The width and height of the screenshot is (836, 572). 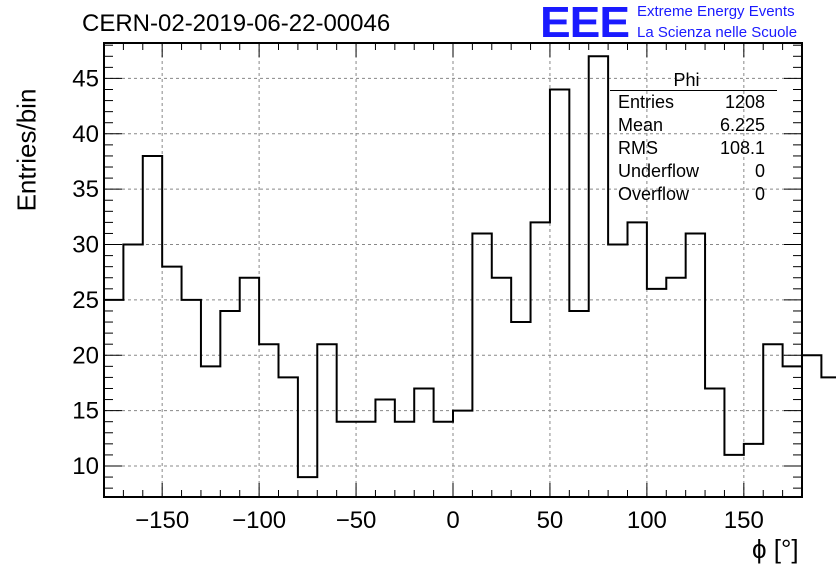 What do you see at coordinates (641, 125) in the screenshot?
I see `stats-key: Mean` at bounding box center [641, 125].